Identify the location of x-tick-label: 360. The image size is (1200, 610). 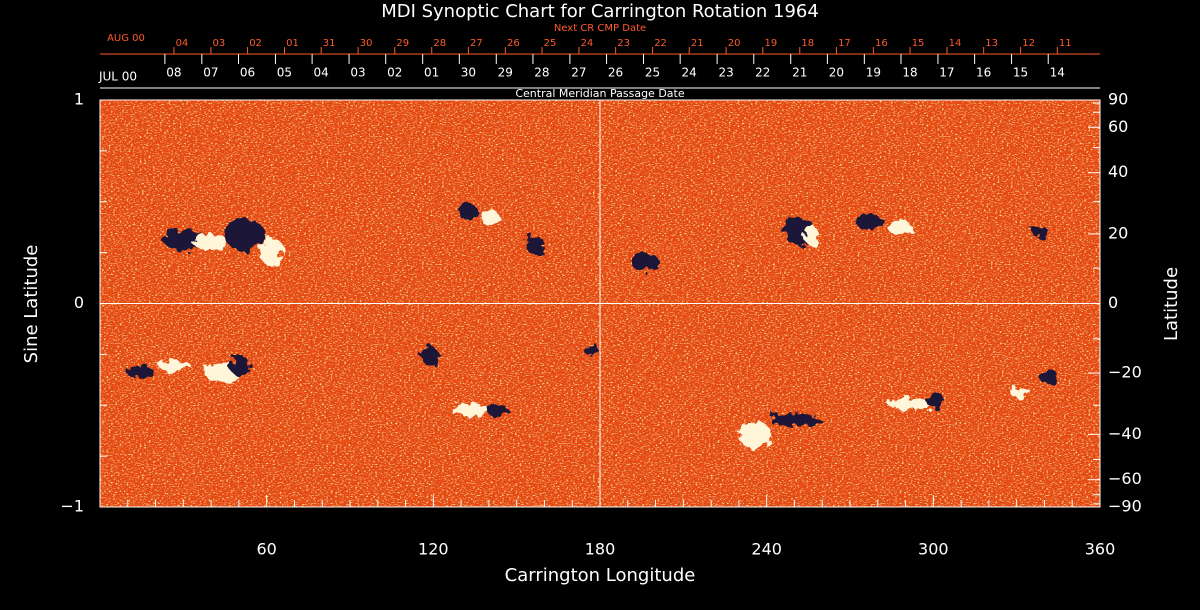
(1100, 549).